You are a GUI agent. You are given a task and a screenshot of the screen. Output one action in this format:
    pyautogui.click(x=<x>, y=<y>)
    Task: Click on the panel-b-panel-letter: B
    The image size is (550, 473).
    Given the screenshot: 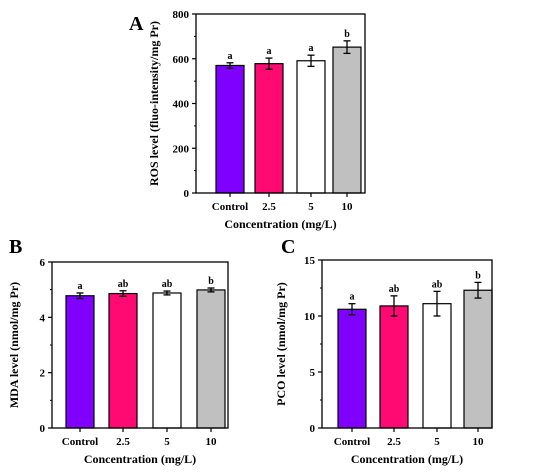 What is the action you would take?
    pyautogui.click(x=15, y=247)
    